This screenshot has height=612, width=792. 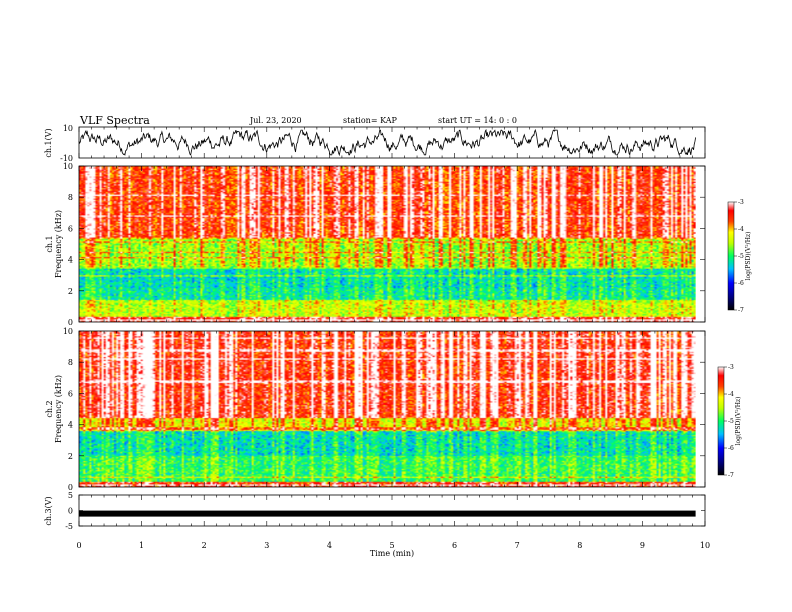 I want to click on time-tick-label: 6, so click(x=454, y=545).